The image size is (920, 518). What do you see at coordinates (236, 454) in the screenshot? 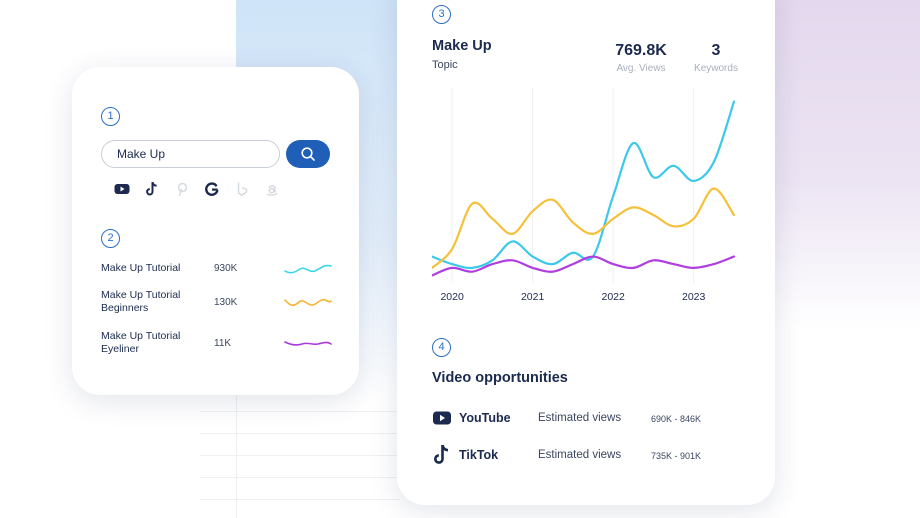
I see `background-divider` at bounding box center [236, 454].